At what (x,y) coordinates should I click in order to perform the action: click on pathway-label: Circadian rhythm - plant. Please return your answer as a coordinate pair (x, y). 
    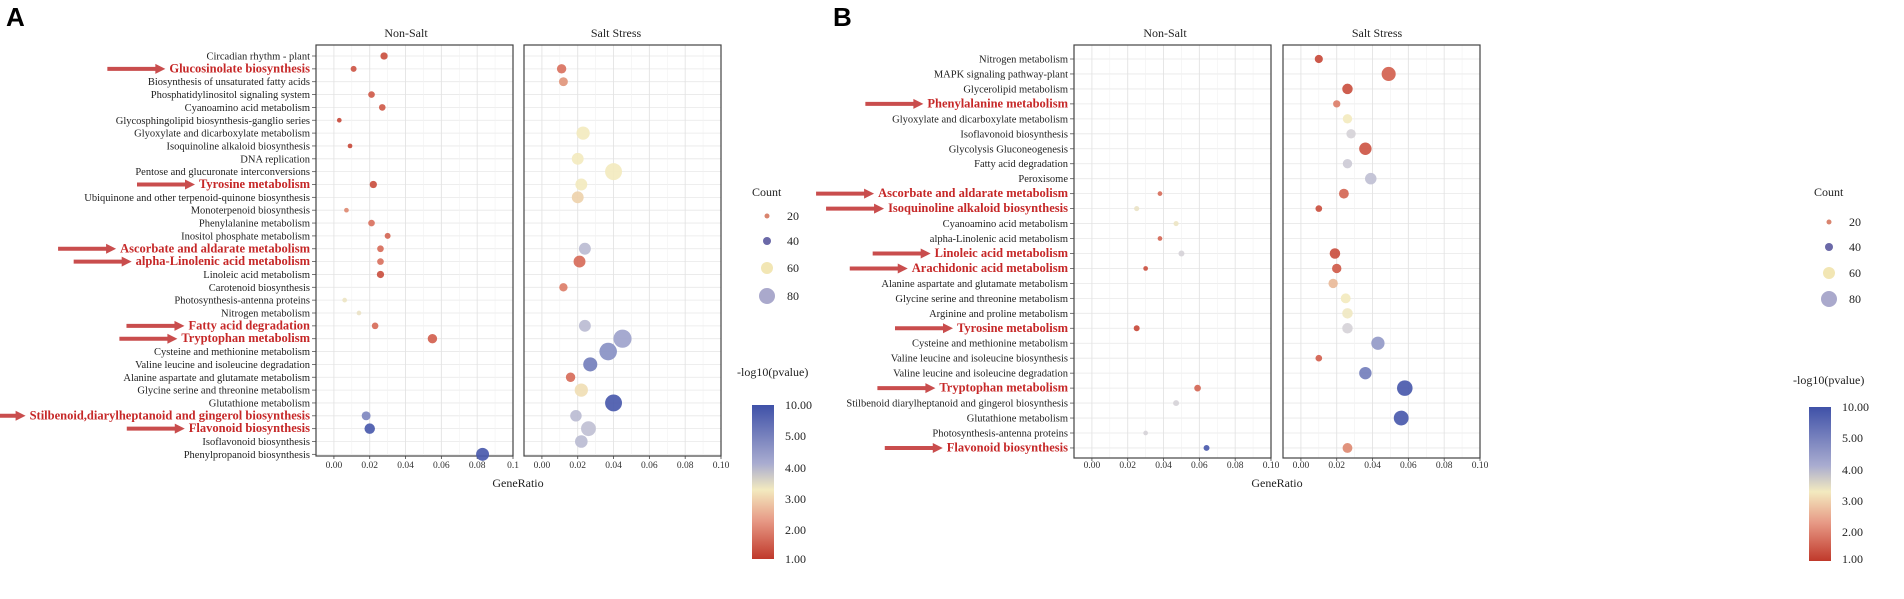
    Looking at the image, I should click on (258, 57).